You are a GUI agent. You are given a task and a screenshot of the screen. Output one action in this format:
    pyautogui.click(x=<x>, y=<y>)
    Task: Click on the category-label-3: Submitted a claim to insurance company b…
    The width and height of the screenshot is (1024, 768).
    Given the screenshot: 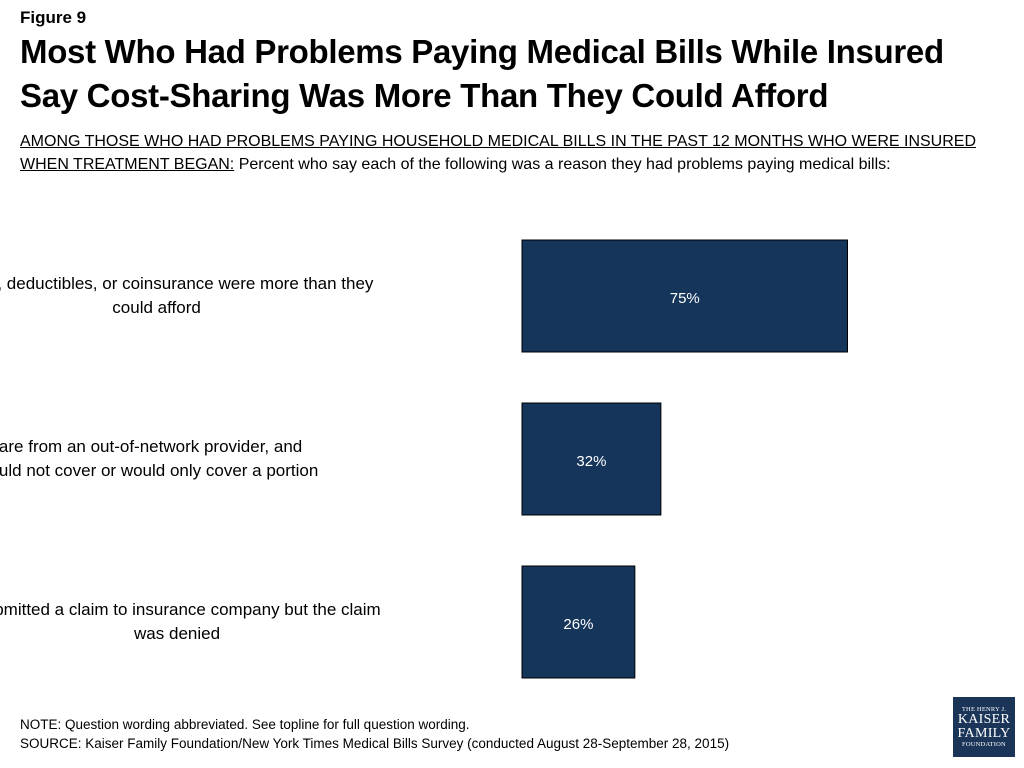 What is the action you would take?
    pyautogui.click(x=190, y=621)
    